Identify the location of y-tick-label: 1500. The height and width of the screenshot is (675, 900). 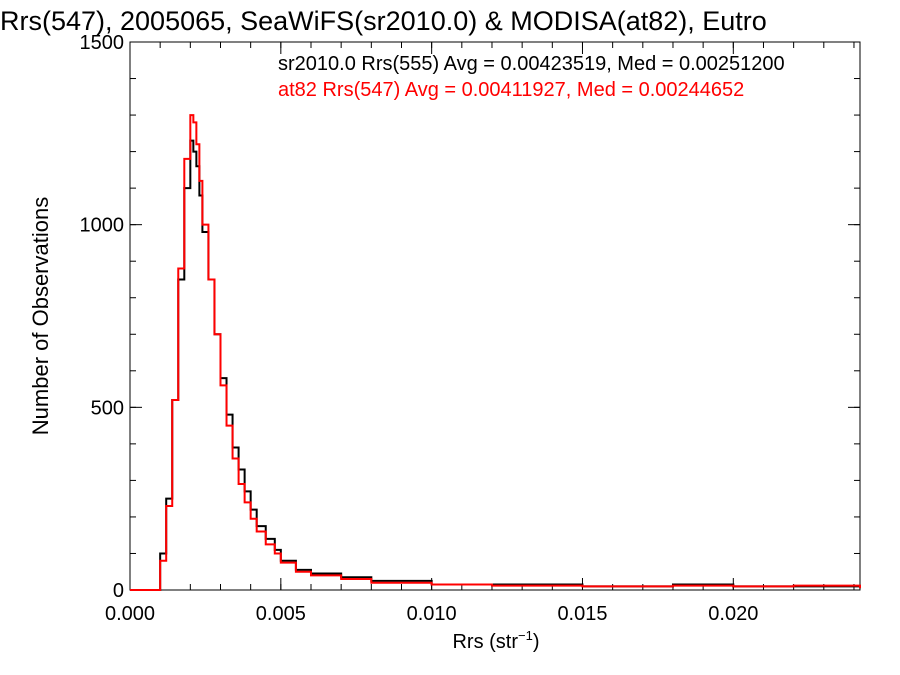
(102, 43).